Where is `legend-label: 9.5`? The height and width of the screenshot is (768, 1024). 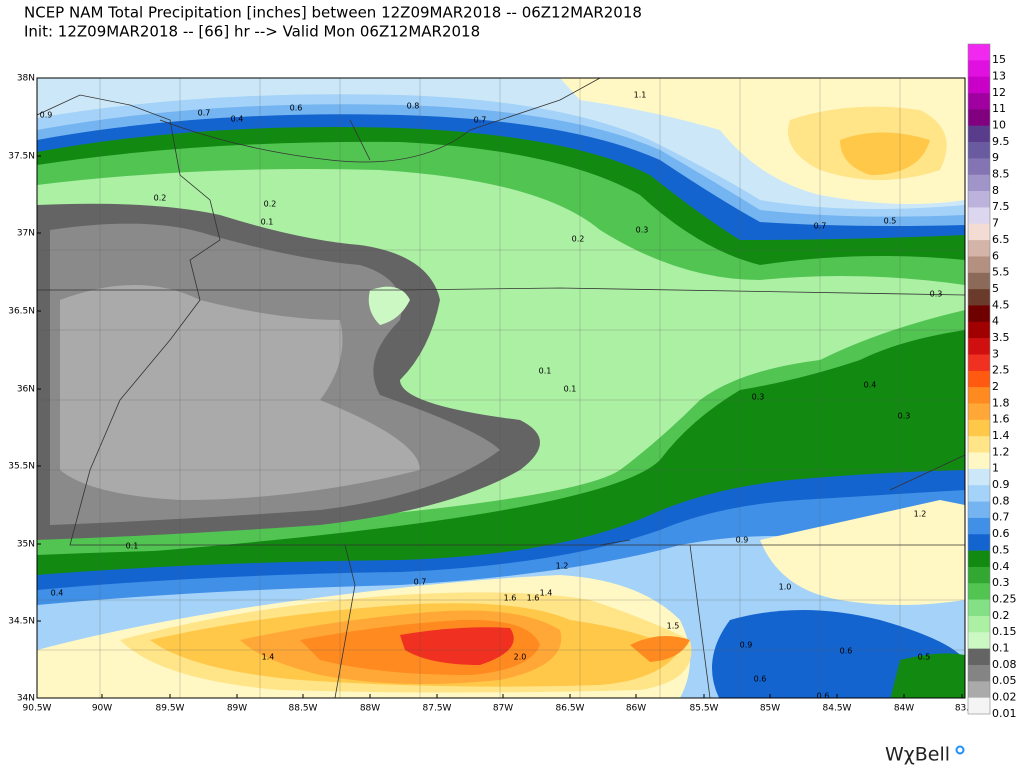
legend-label: 9.5 is located at coordinates (1001, 141).